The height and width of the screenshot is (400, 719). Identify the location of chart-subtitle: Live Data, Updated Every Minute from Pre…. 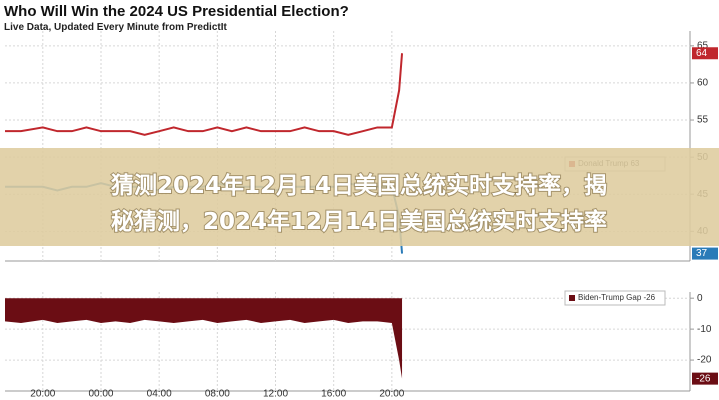
(115, 27).